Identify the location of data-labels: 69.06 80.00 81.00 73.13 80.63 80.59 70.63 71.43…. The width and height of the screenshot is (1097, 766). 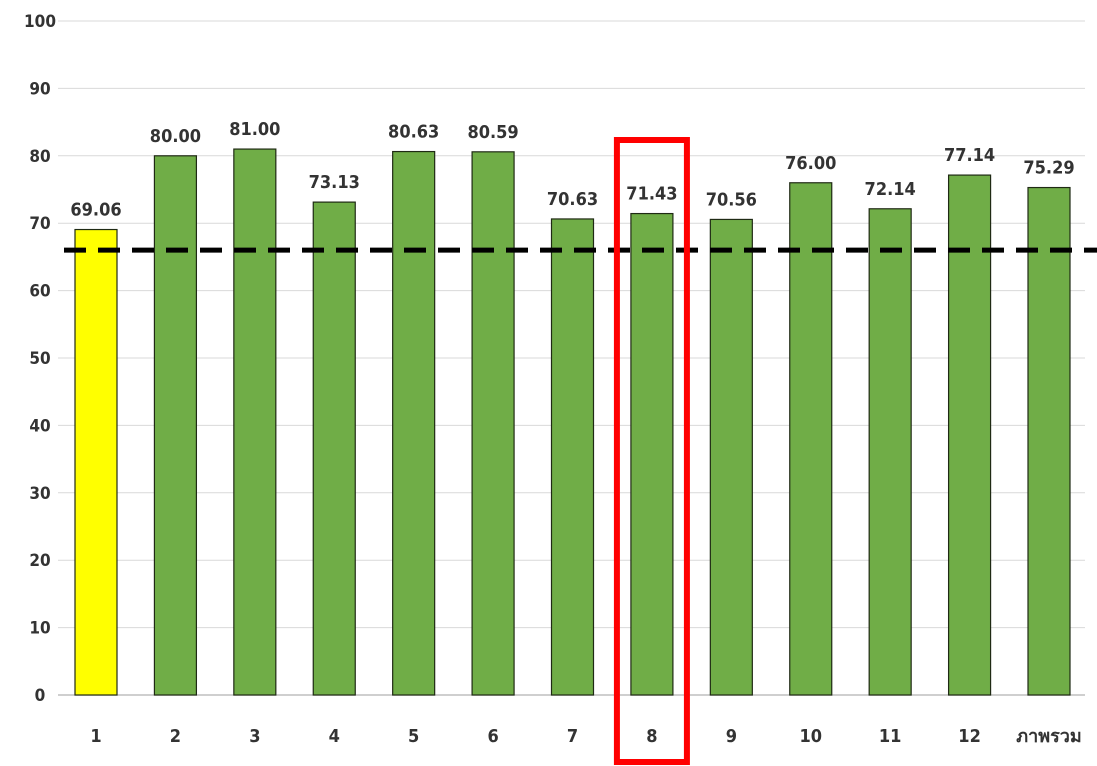
(572, 169).